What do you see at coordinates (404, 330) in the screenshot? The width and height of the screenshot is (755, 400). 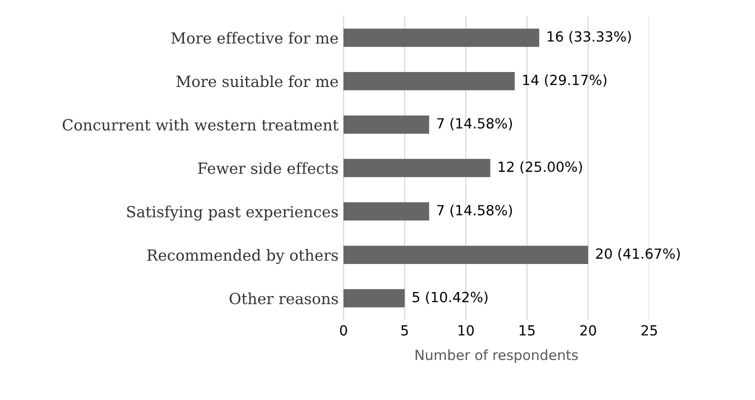 I see `x-tick-label: 5` at bounding box center [404, 330].